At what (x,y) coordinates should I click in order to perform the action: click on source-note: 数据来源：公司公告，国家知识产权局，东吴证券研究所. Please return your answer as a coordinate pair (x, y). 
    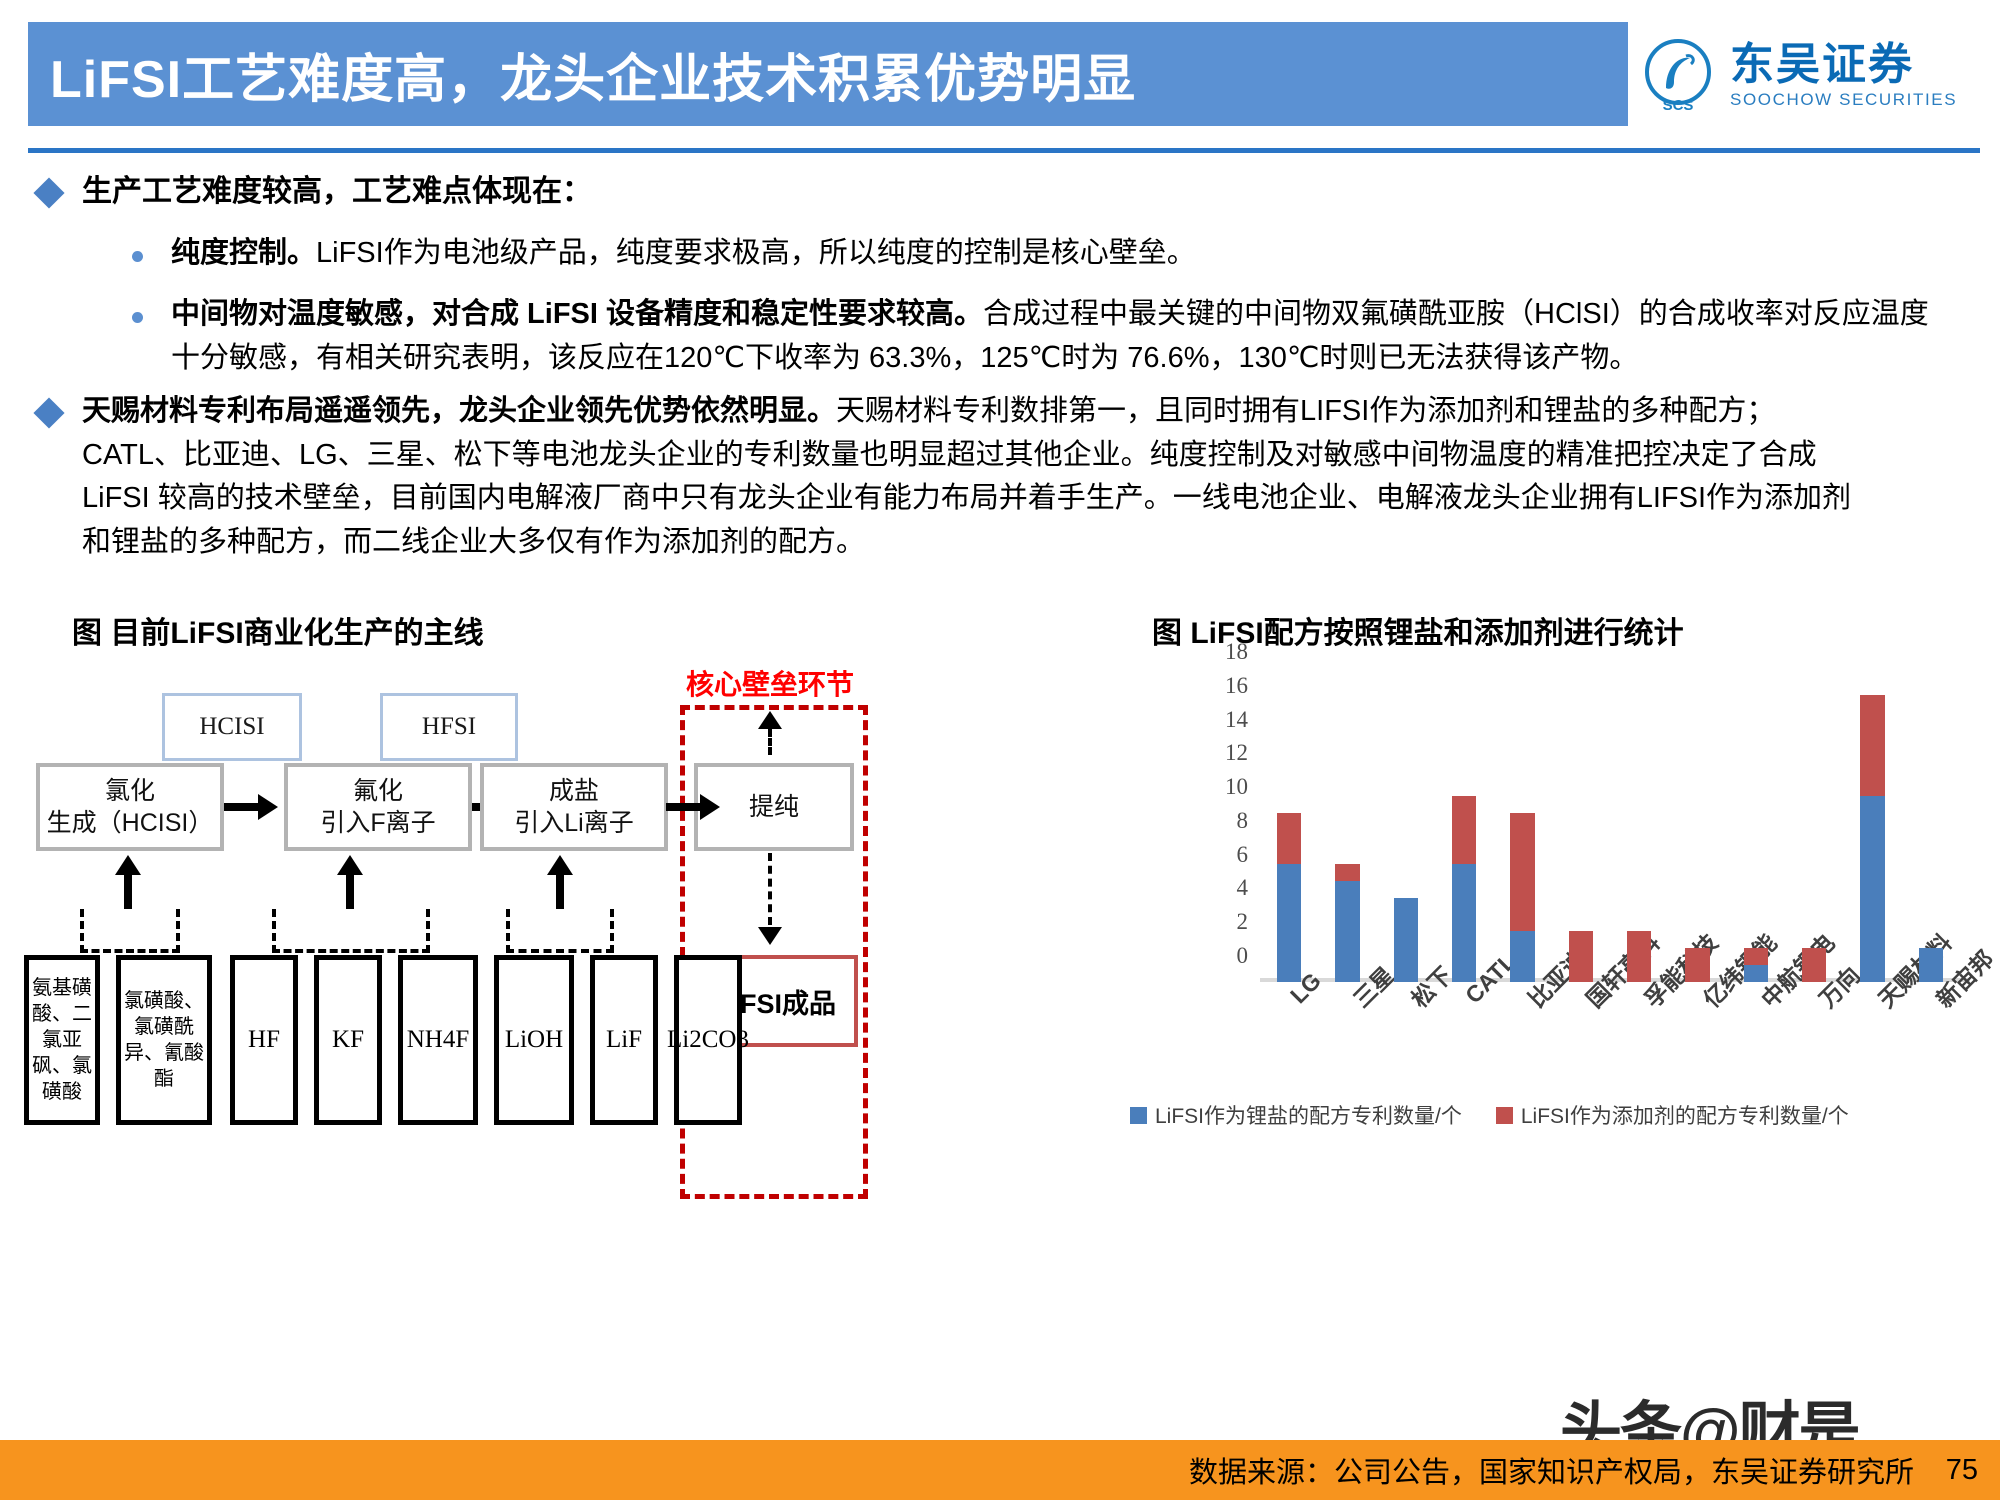
    Looking at the image, I should click on (1551, 1473).